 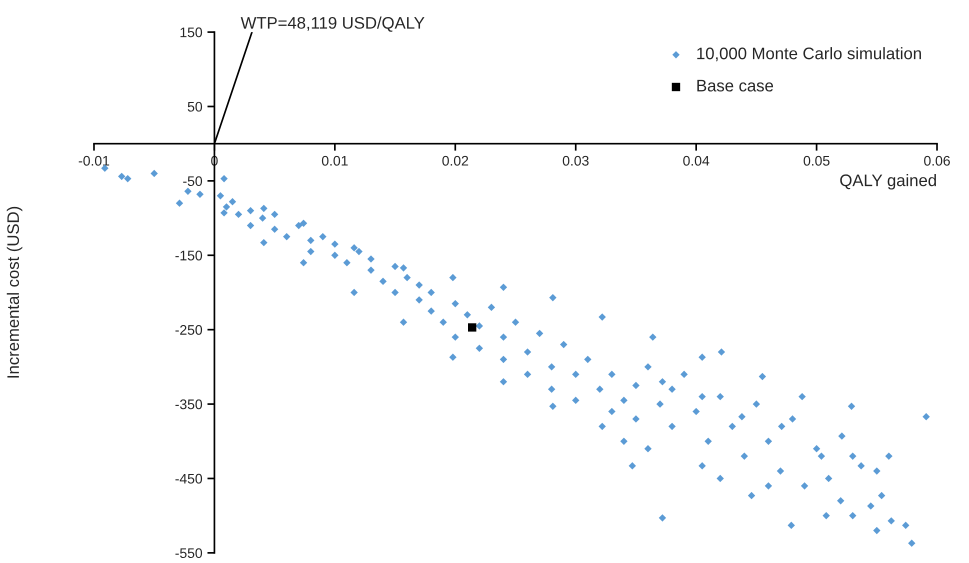 What do you see at coordinates (335, 161) in the screenshot?
I see `x-tick-label: 0.01` at bounding box center [335, 161].